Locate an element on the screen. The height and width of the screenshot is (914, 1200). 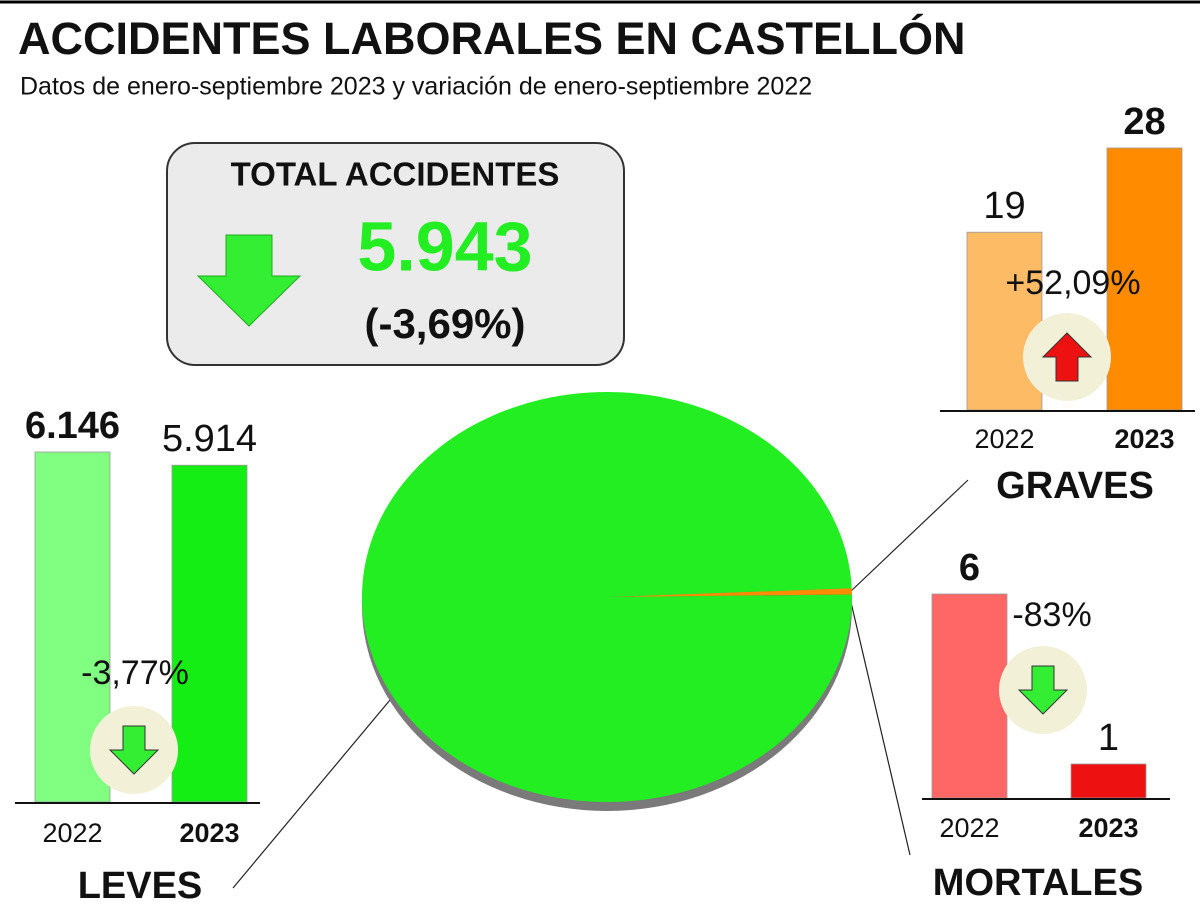
change-label: +52,09% is located at coordinates (1072, 283).